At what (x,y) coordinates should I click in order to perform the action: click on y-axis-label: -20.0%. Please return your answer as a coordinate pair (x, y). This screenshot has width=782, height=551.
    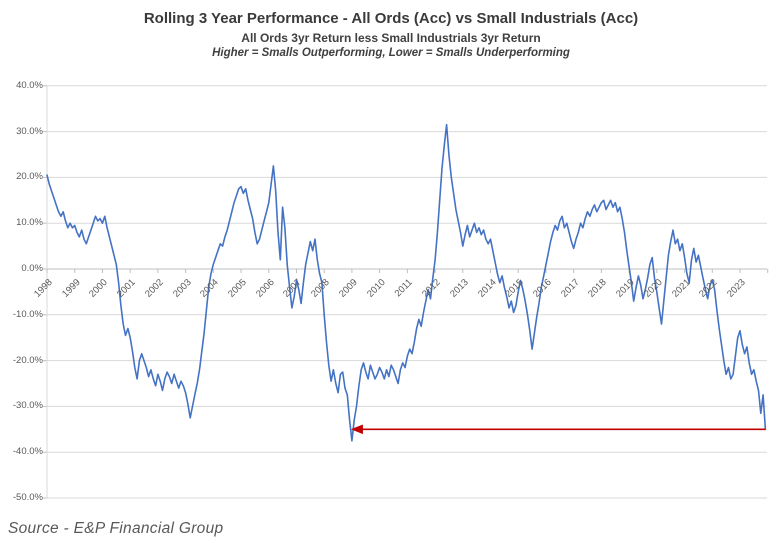
    Looking at the image, I should click on (27, 360).